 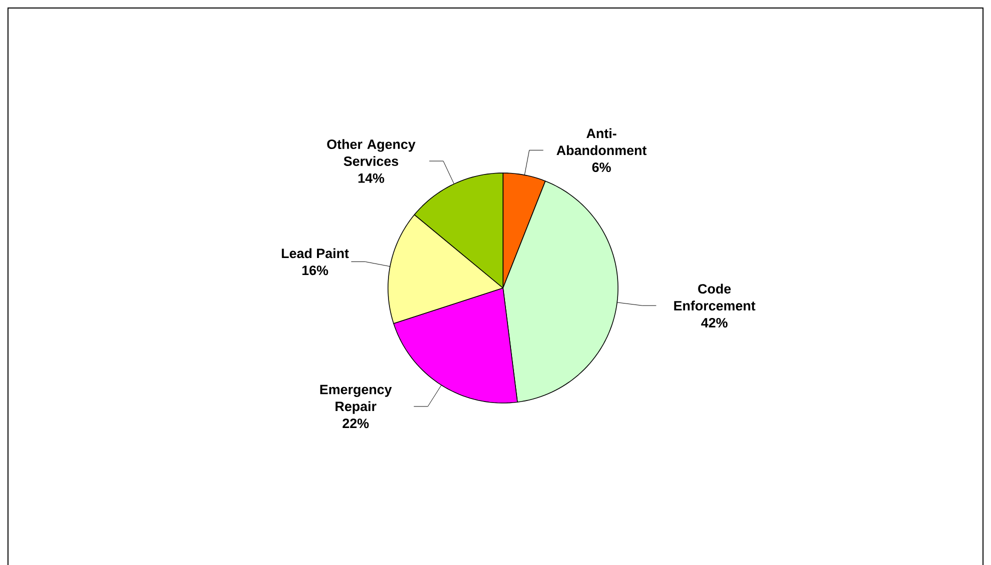 I want to click on data-label: 6%, so click(x=601, y=167).